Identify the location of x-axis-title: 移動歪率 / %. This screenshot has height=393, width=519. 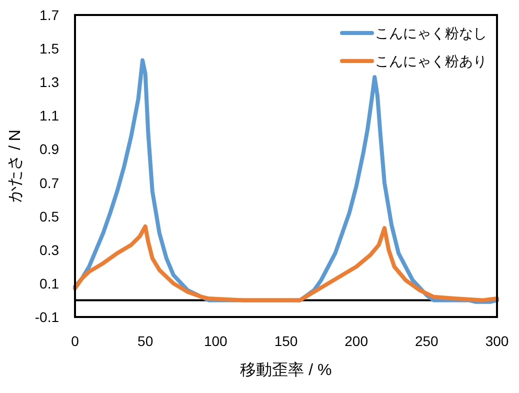
(286, 370).